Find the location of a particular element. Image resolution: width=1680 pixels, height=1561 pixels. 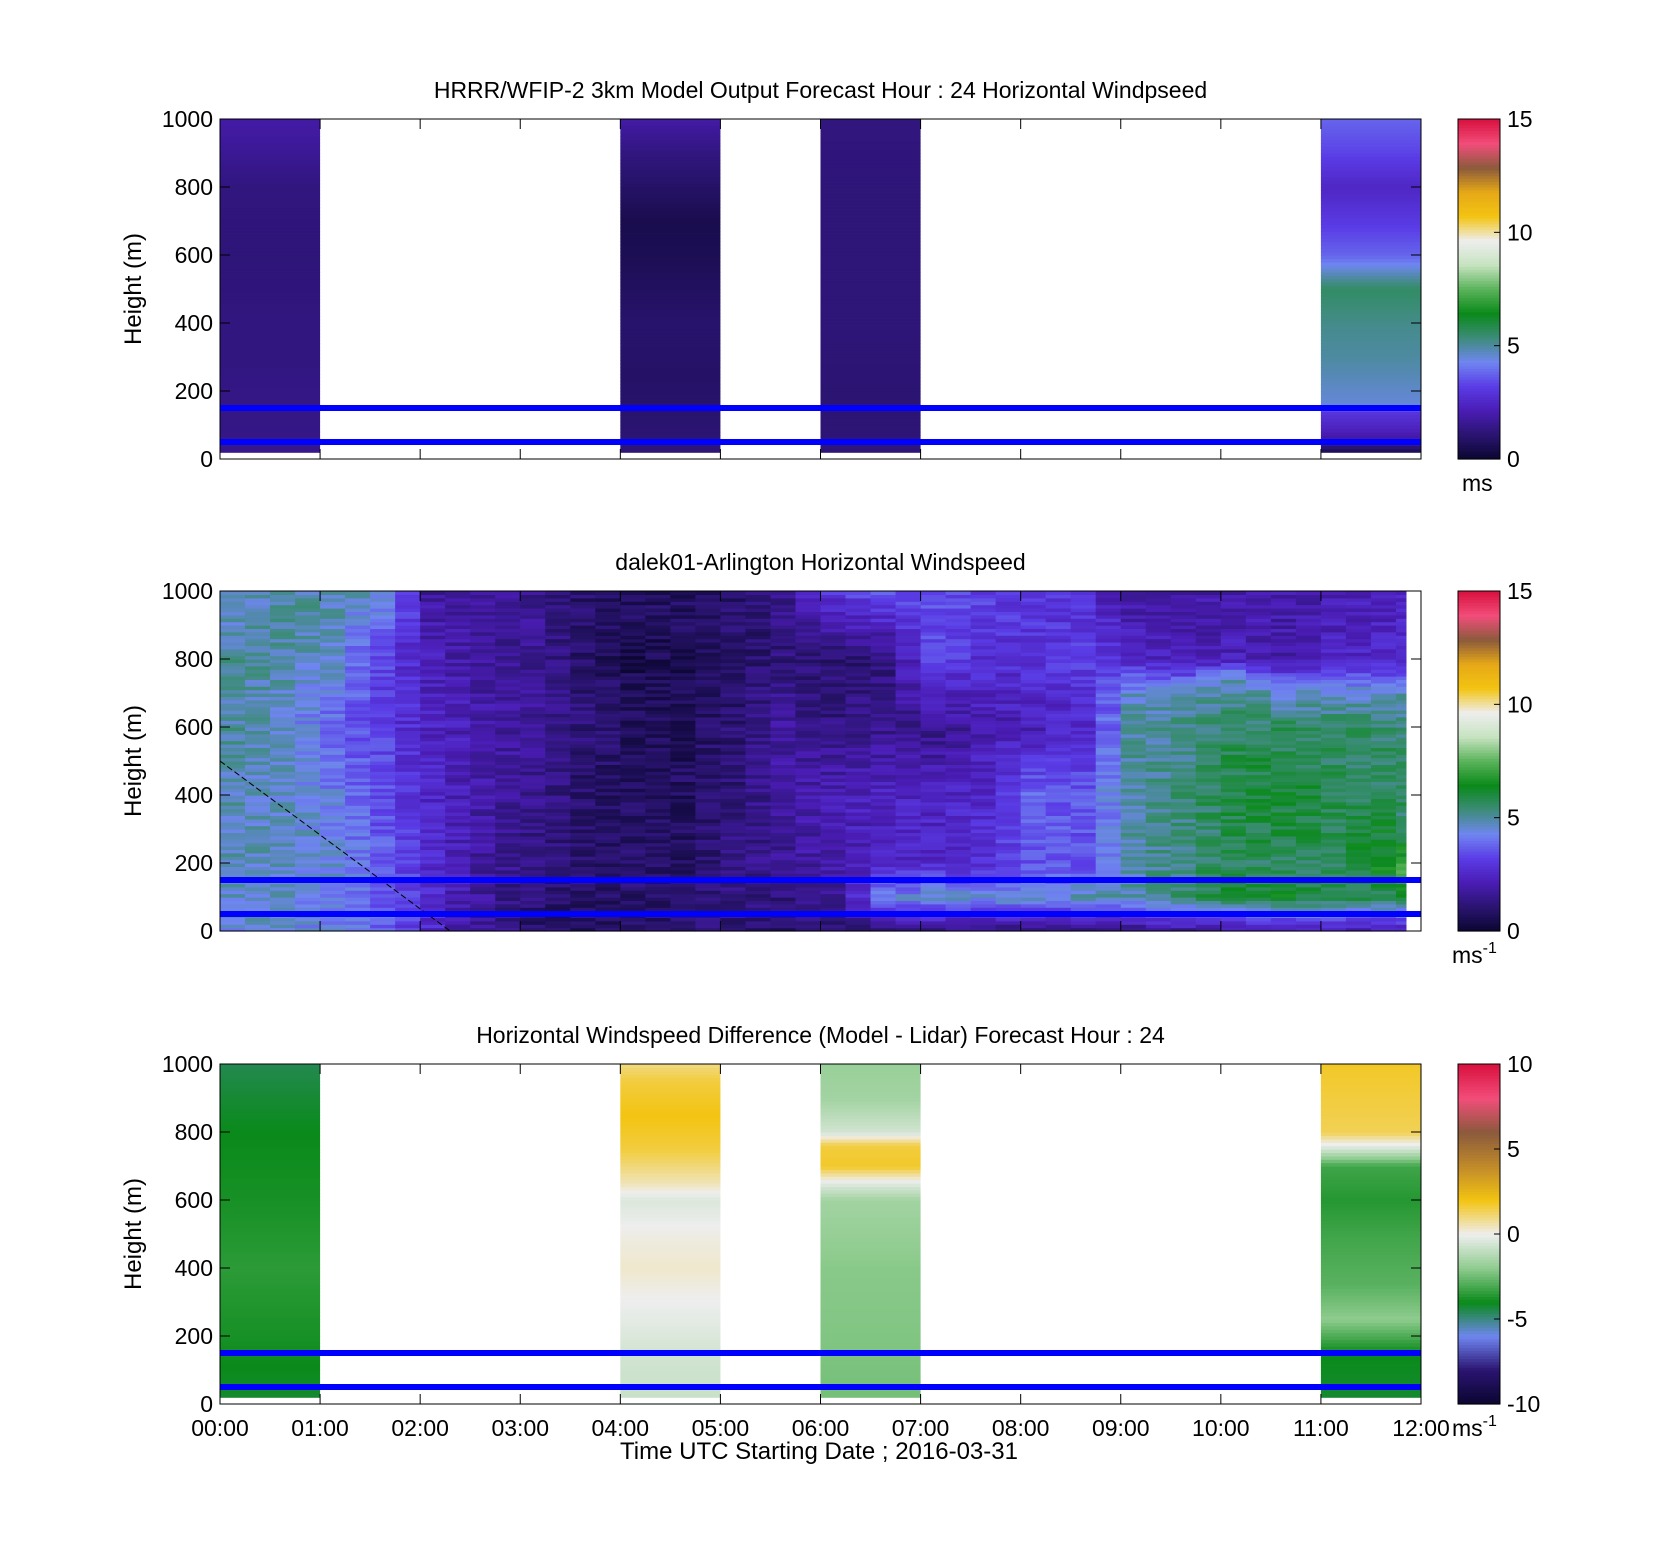

colorbar-frame is located at coordinates (1479, 289).